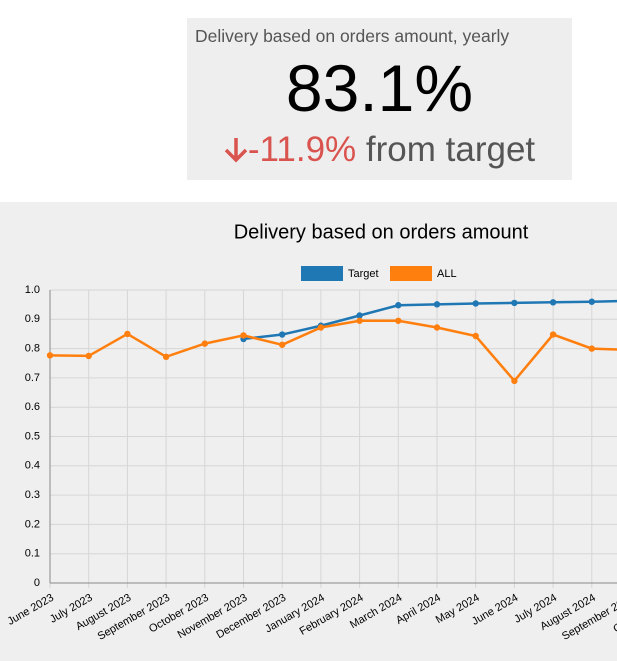 This screenshot has height=661, width=617. Describe the element at coordinates (32, 319) in the screenshot. I see `y-tick-label: 0.9` at that location.